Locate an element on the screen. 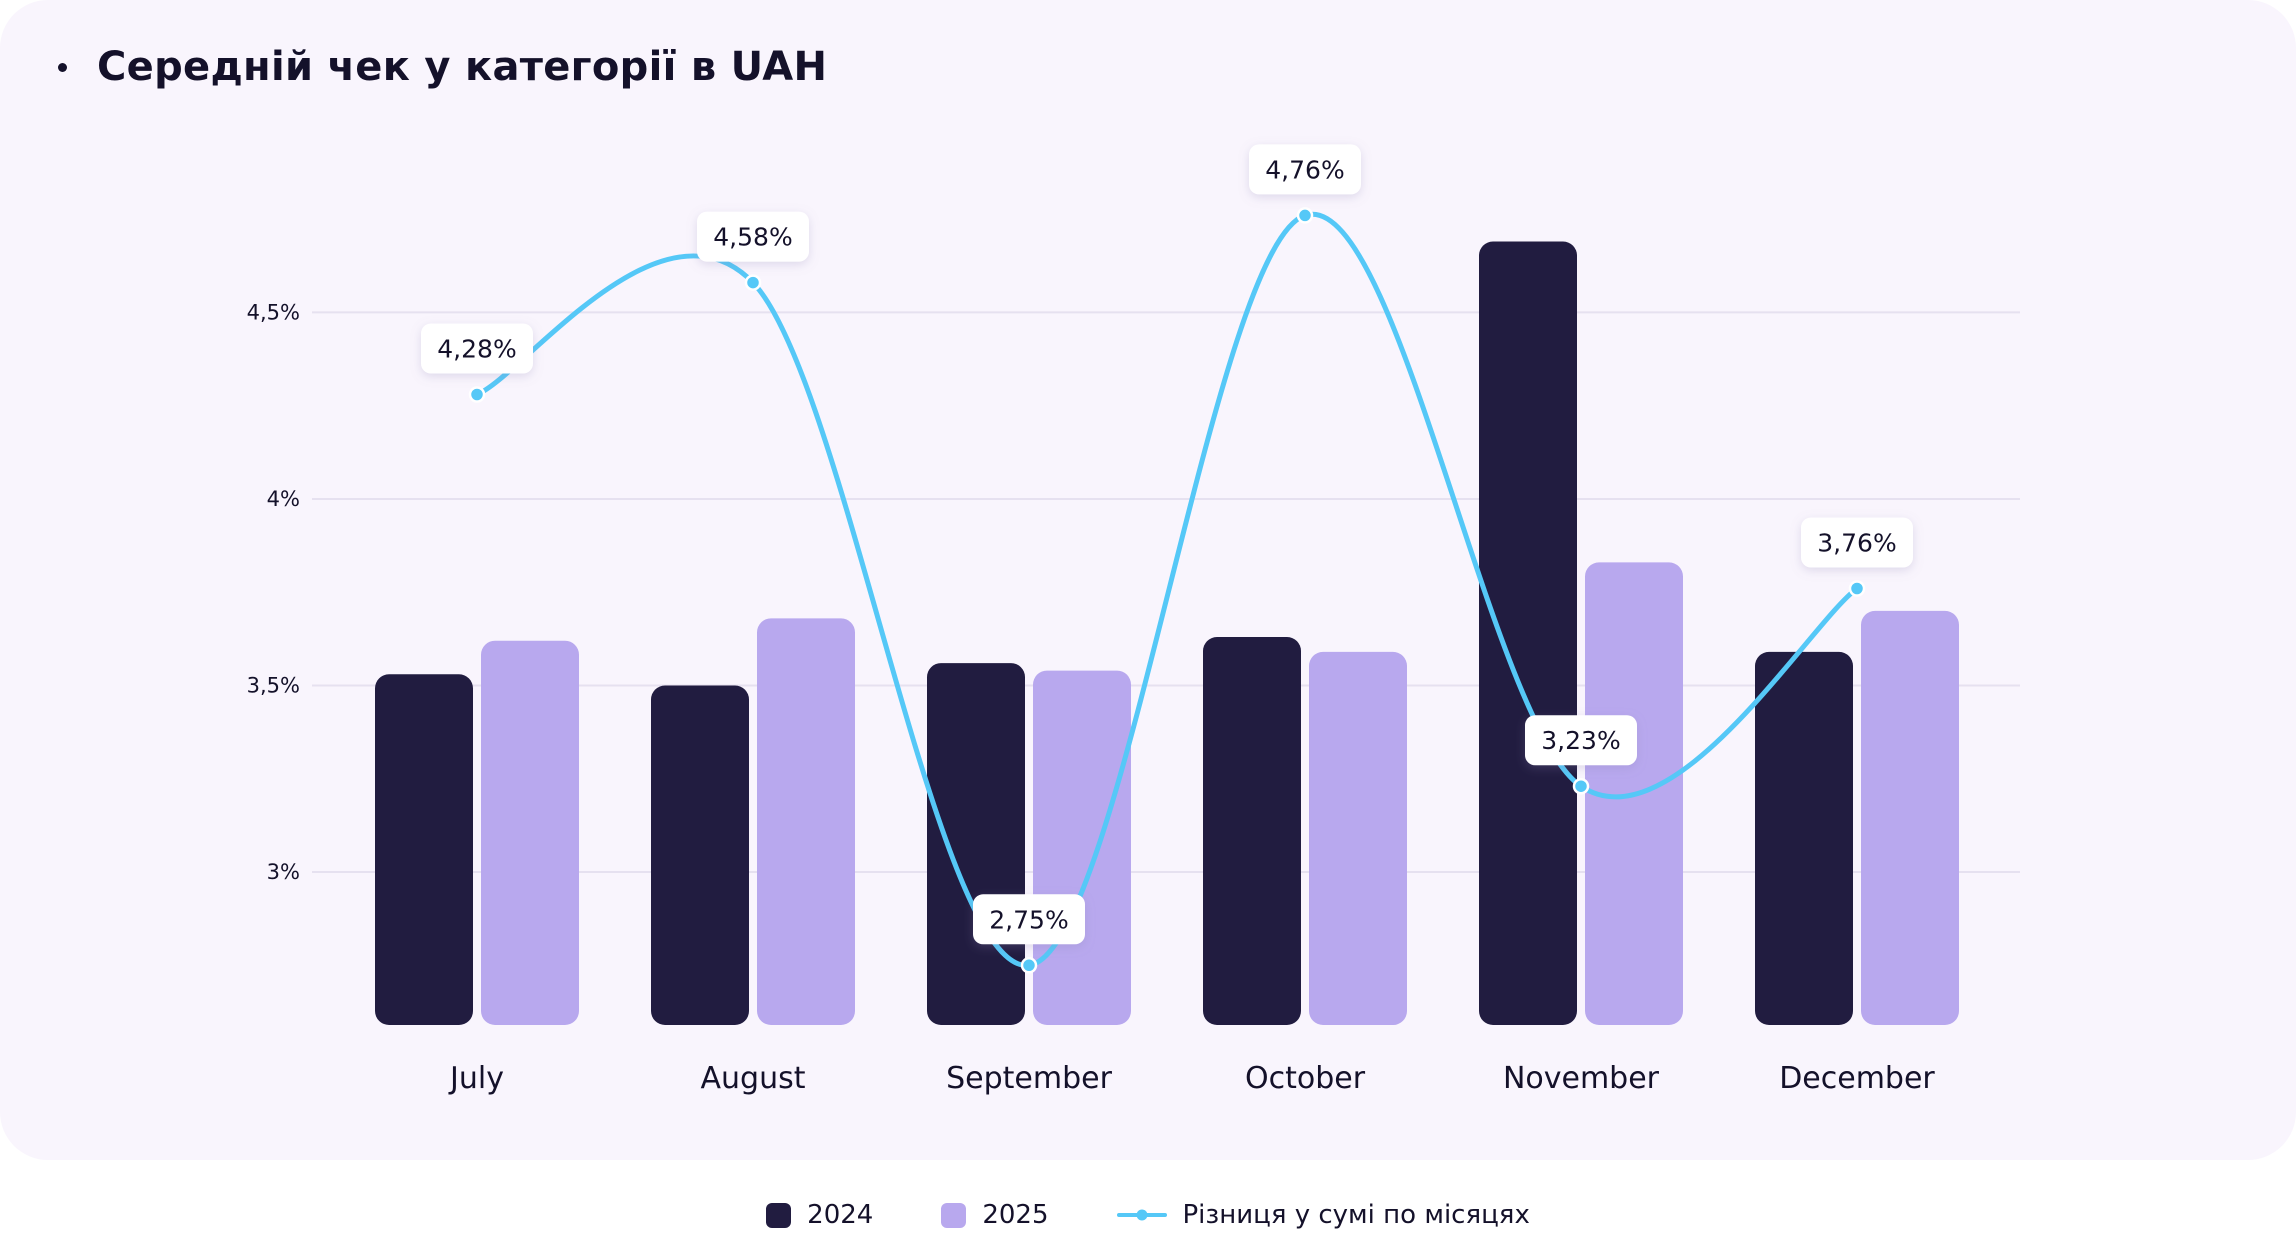 This screenshot has height=1246, width=2296. x-tick-label: December is located at coordinates (1857, 1078).